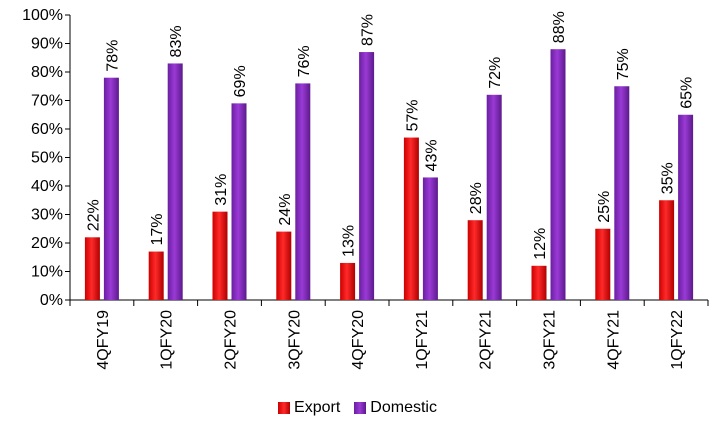 This screenshot has height=430, width=715. I want to click on y-tick-label: 90%, so click(47, 44).